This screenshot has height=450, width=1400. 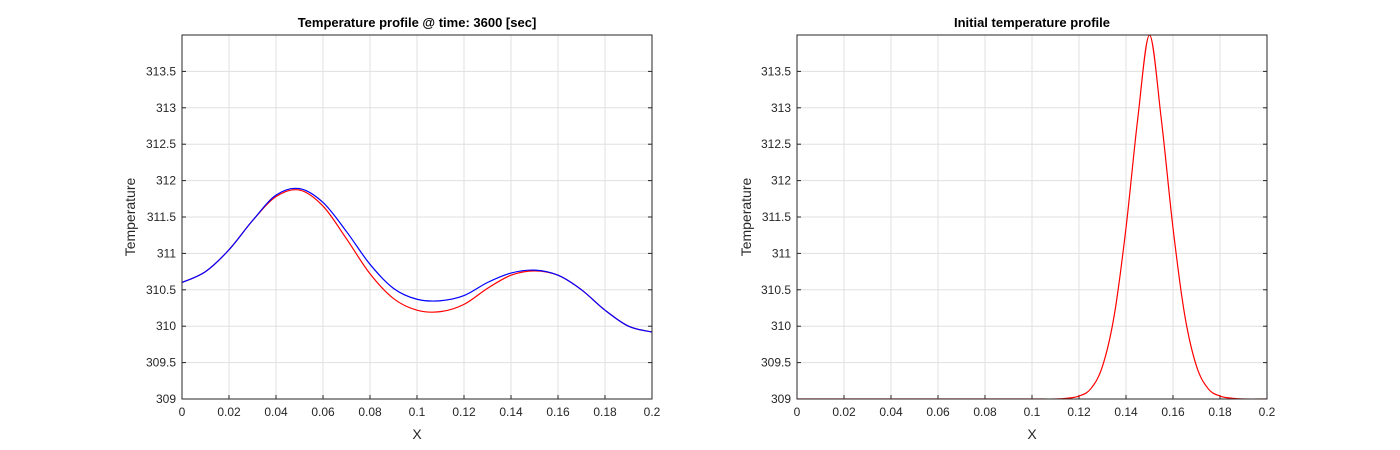 I want to click on plot-title: Initial temperature profile, so click(x=1032, y=22).